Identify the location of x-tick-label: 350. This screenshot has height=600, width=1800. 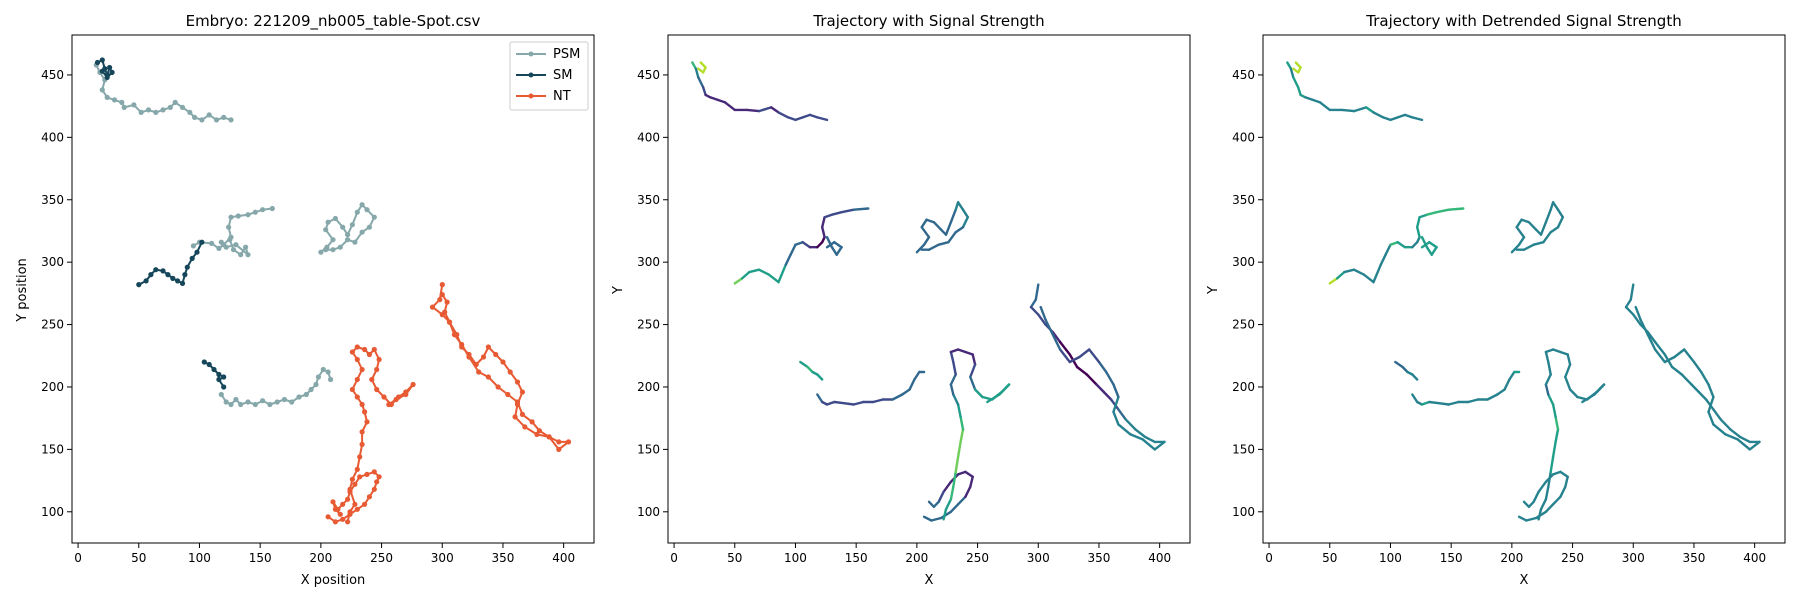
(1099, 558).